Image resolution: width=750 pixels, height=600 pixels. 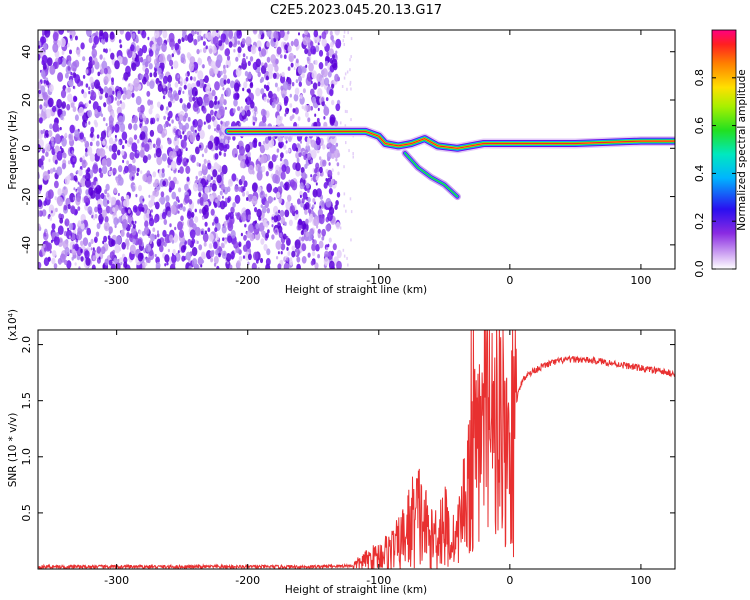 What do you see at coordinates (247, 280) in the screenshot?
I see `x-tick-label: -200` at bounding box center [247, 280].